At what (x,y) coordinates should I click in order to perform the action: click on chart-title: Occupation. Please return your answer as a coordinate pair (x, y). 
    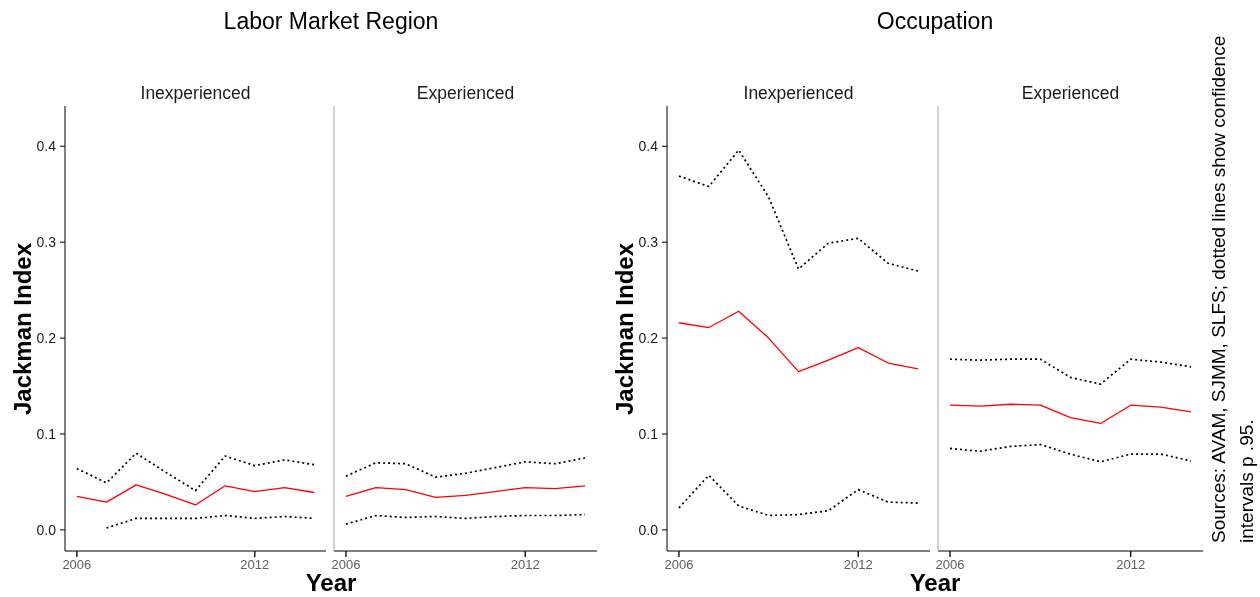
    Looking at the image, I should click on (935, 21).